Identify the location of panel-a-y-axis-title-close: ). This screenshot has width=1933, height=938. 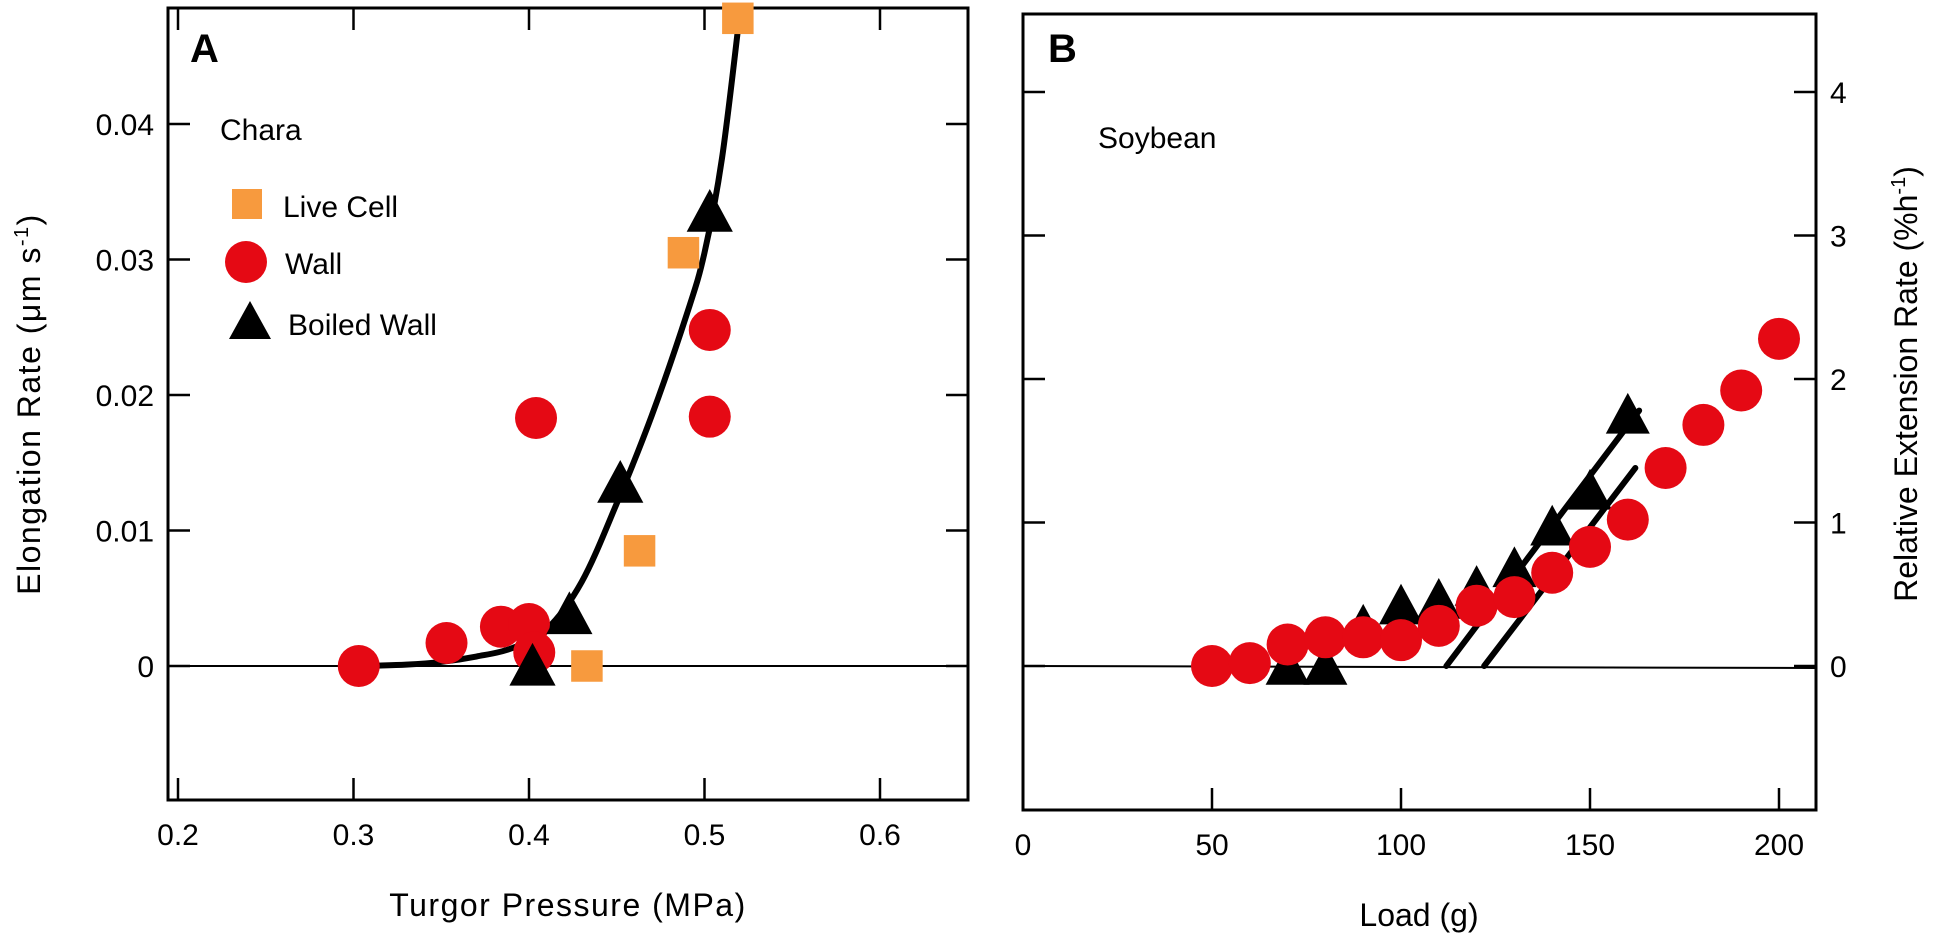
(29, 219).